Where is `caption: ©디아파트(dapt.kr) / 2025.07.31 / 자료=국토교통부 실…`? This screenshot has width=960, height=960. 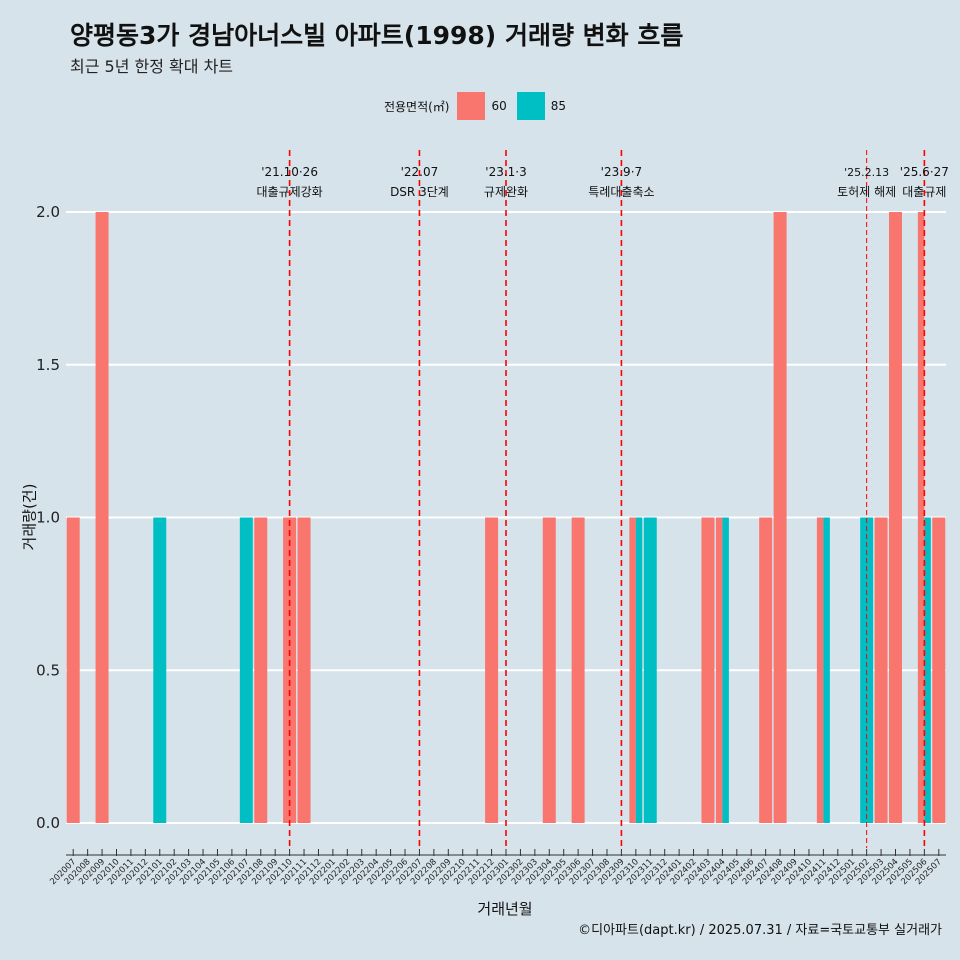
caption: ©디아파트(dapt.kr) / 2025.07.31 / 자료=국토교통부 실… is located at coordinates (760, 930).